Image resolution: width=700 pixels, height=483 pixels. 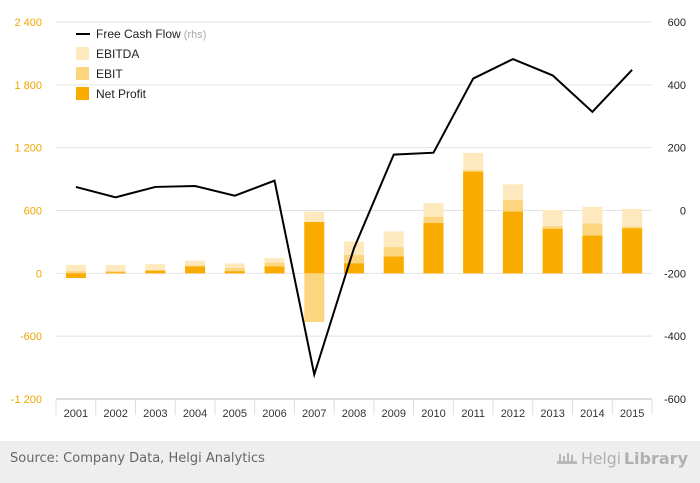 I want to click on x-tick-label: 2012, so click(x=513, y=414).